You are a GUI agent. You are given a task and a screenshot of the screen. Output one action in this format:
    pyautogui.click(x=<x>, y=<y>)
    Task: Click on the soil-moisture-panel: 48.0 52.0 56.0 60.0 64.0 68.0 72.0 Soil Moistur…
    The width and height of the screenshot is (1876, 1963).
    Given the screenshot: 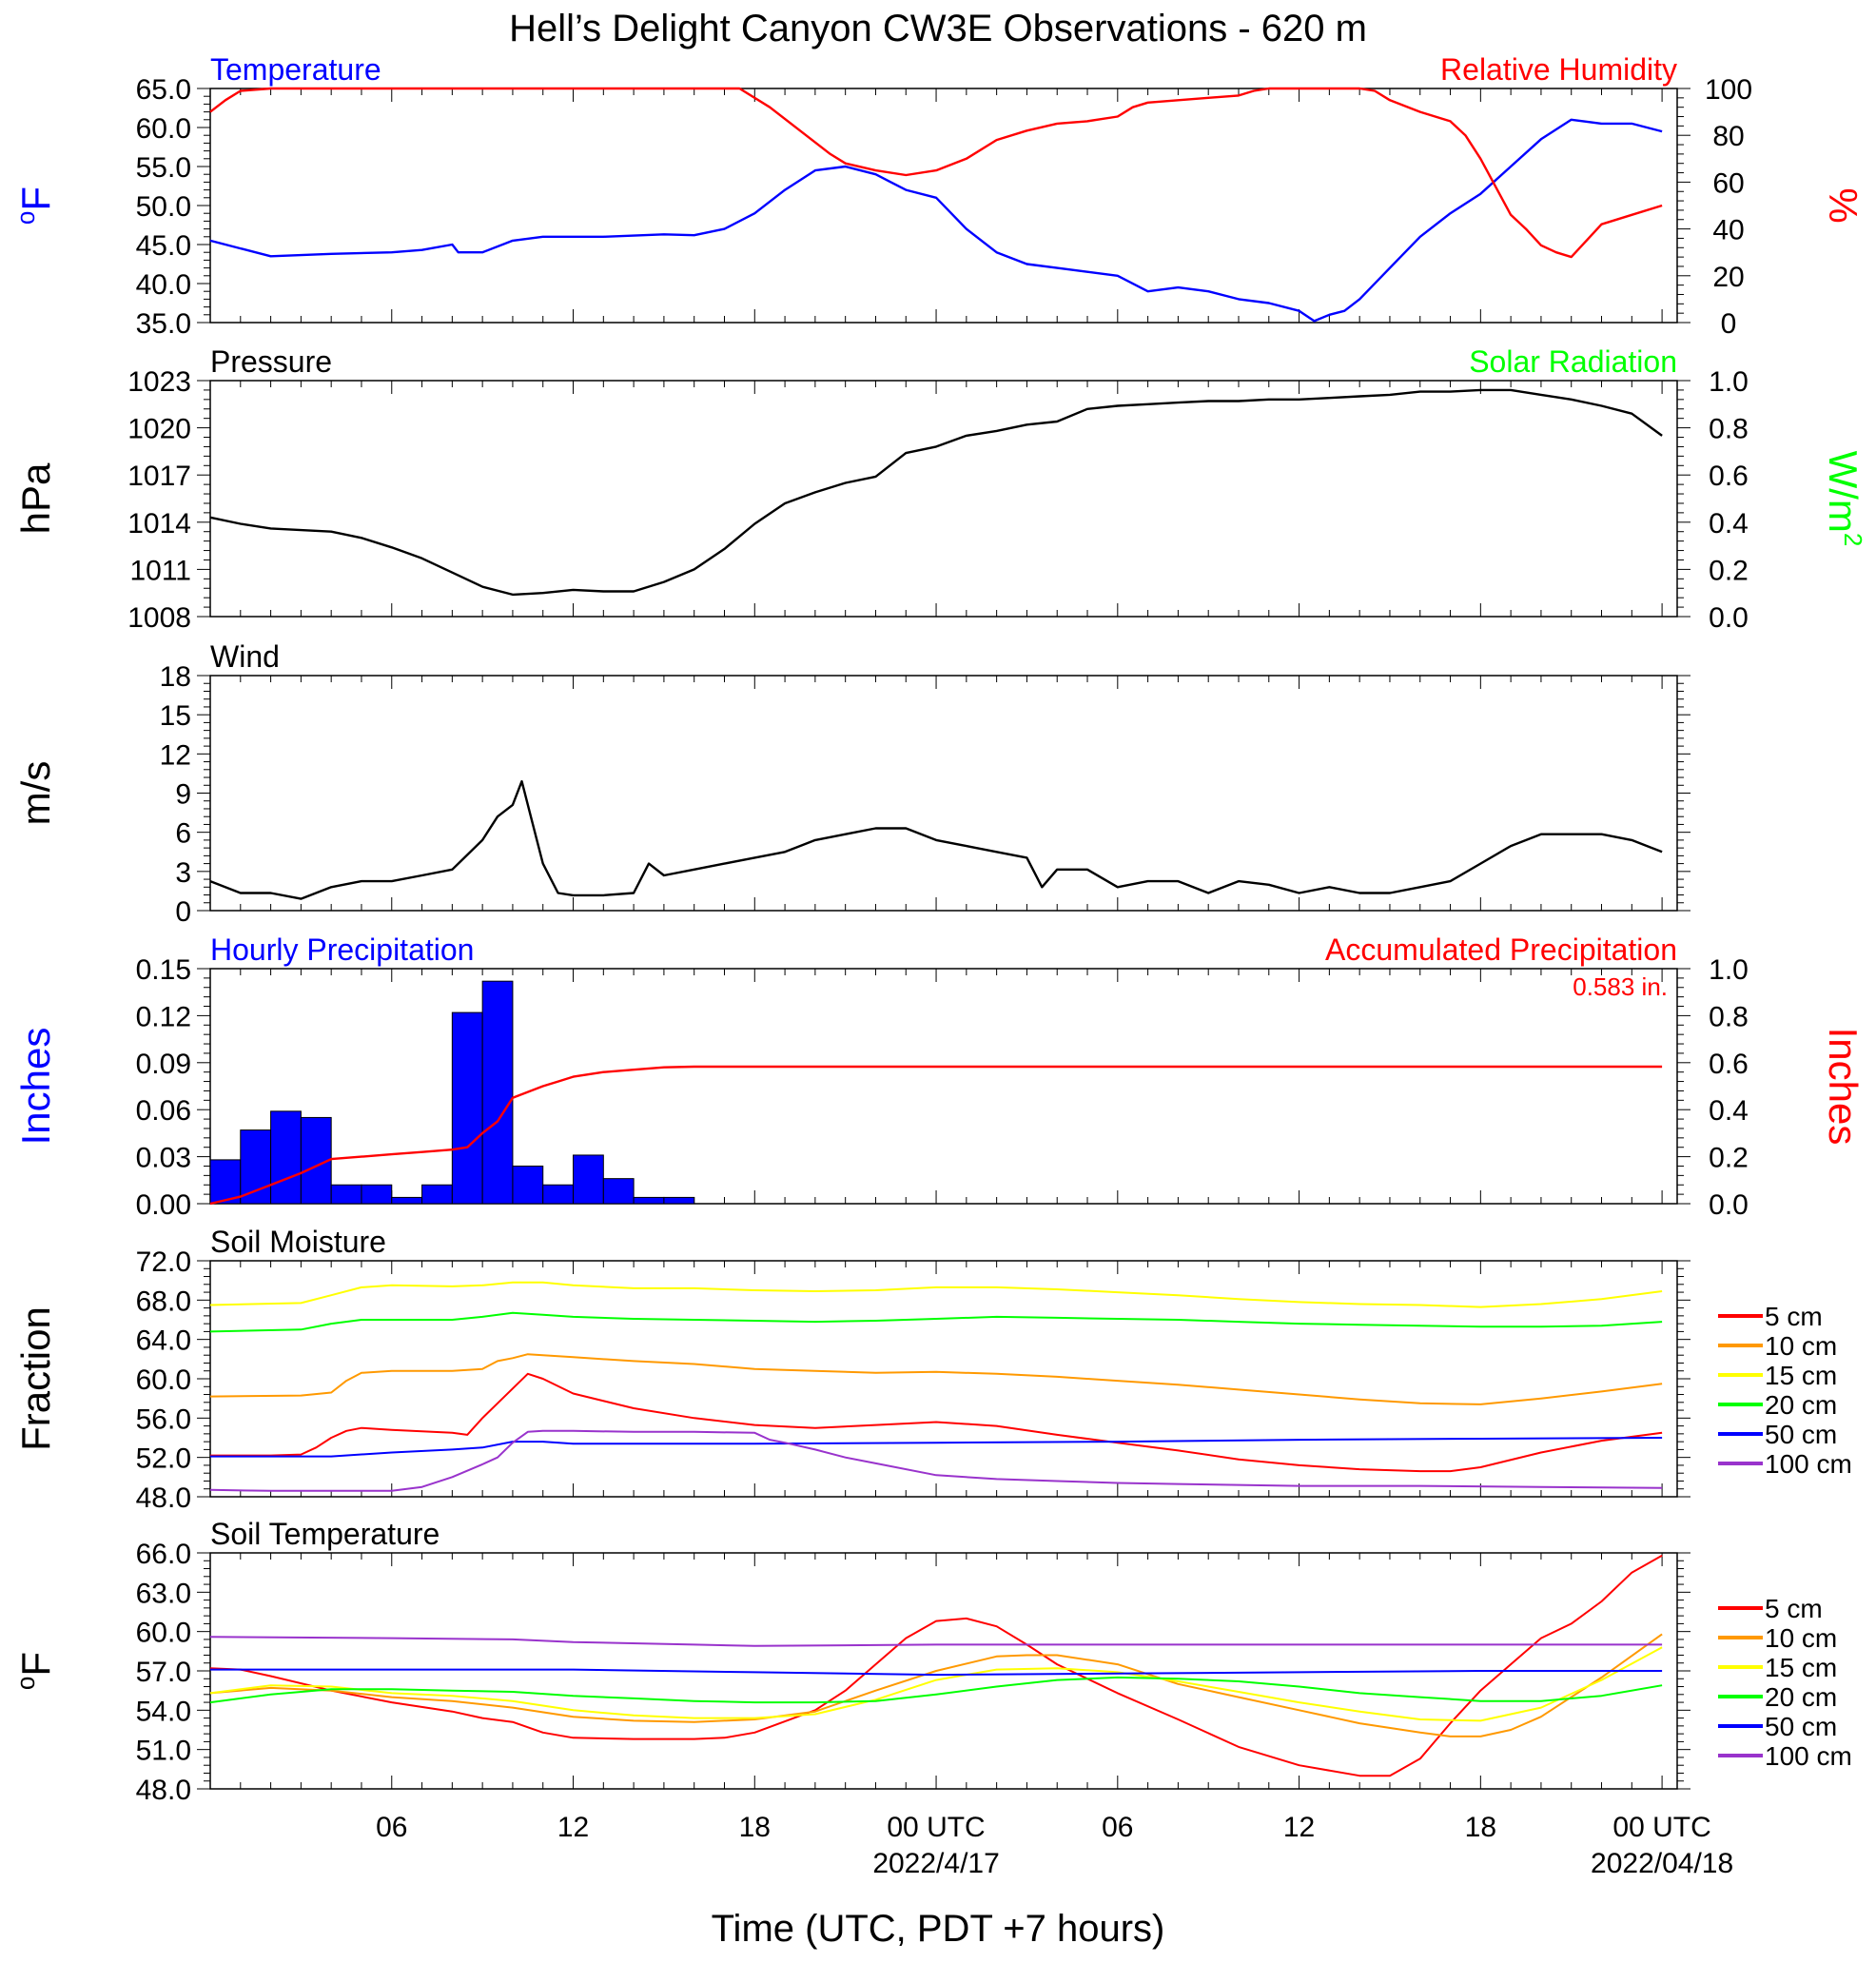 What is the action you would take?
    pyautogui.click(x=932, y=1369)
    